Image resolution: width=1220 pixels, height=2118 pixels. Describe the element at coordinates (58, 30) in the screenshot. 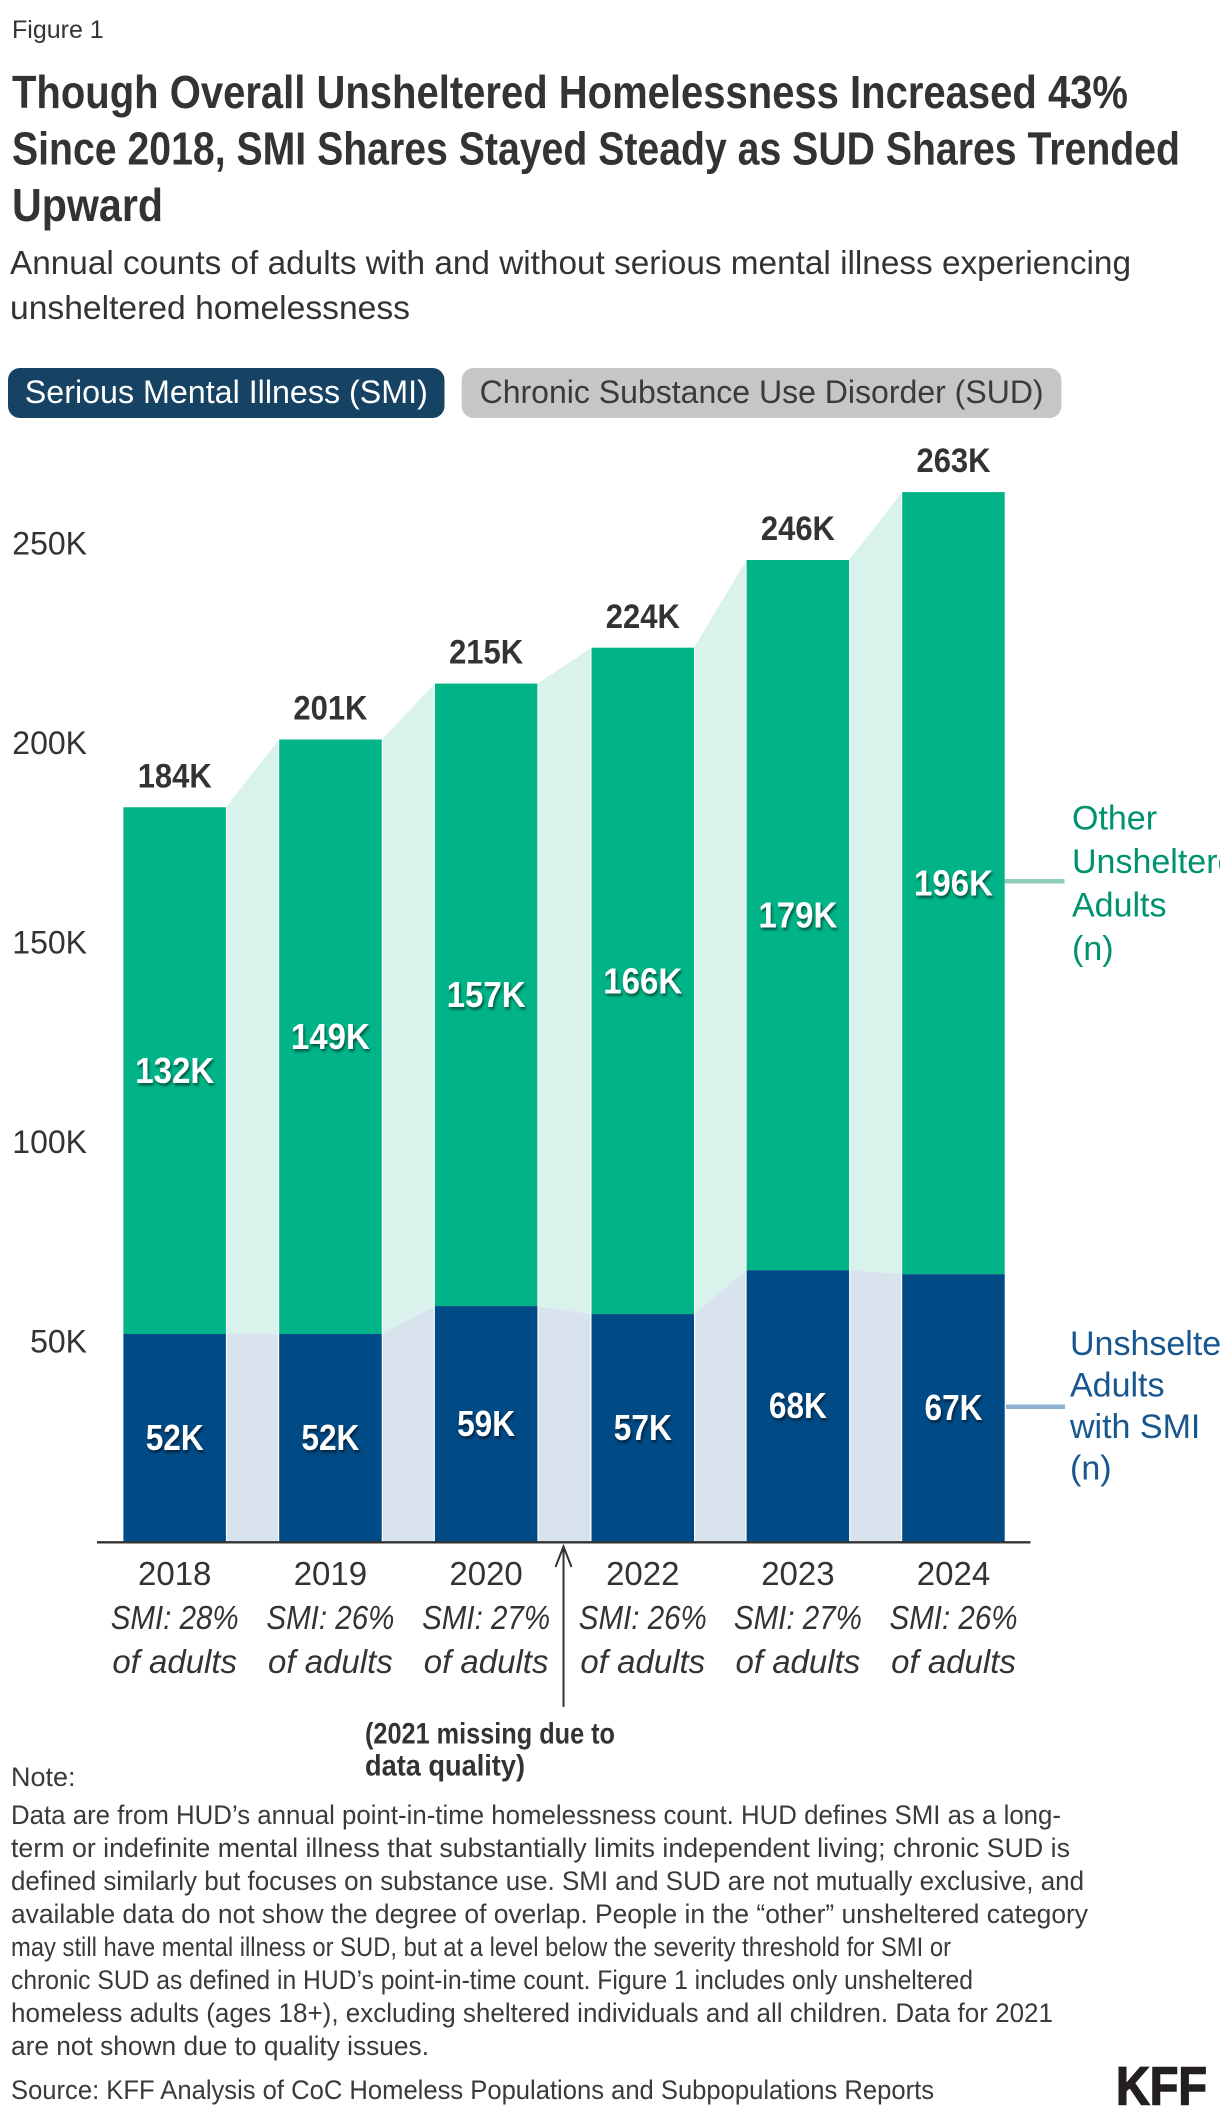

I see `svg-text: Figure 1` at that location.